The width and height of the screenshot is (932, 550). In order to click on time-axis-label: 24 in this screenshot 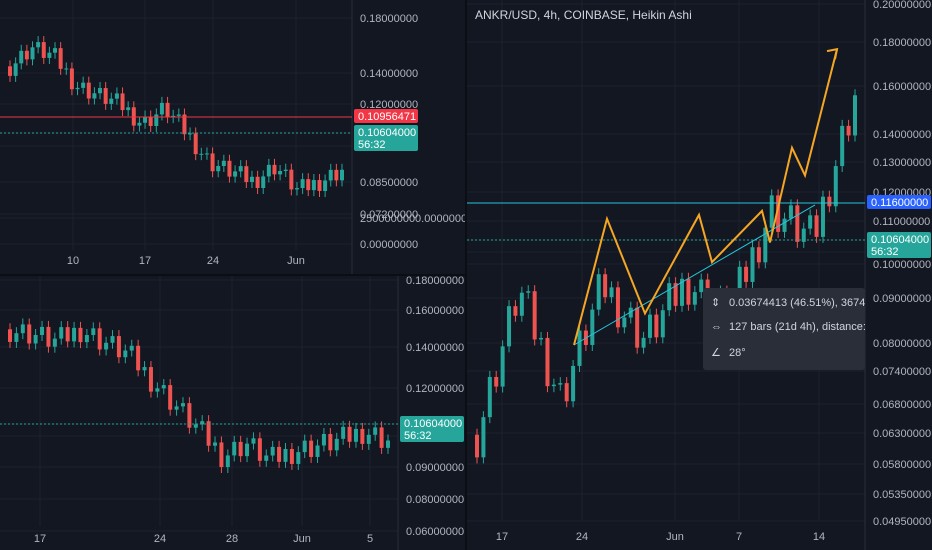, I will do `click(160, 539)`.